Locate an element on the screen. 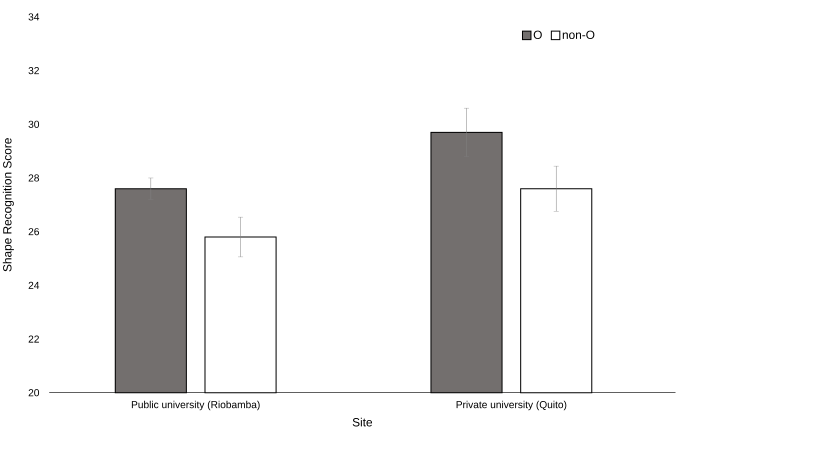  y-tick-label: 22 is located at coordinates (33, 339).